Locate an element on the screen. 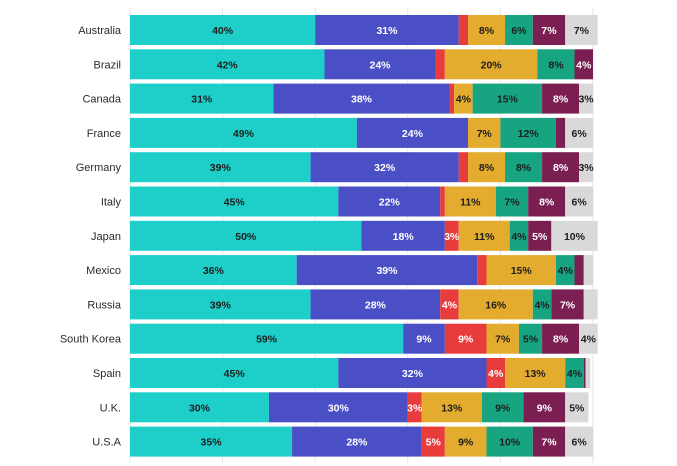 This screenshot has width=677, height=466. data-label: 50% is located at coordinates (246, 237).